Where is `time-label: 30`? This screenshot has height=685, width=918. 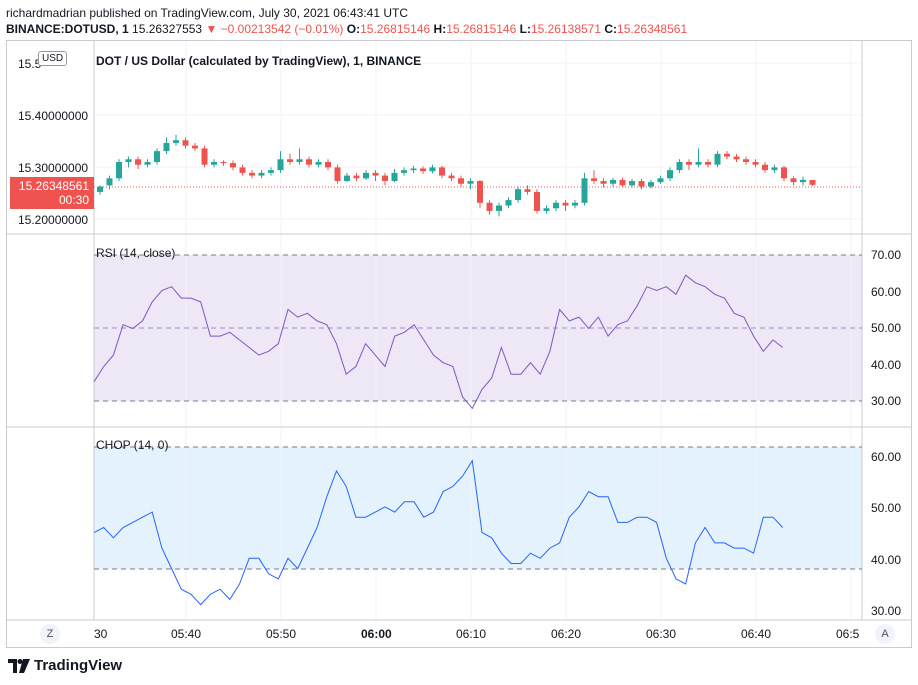
time-label: 30 is located at coordinates (101, 634).